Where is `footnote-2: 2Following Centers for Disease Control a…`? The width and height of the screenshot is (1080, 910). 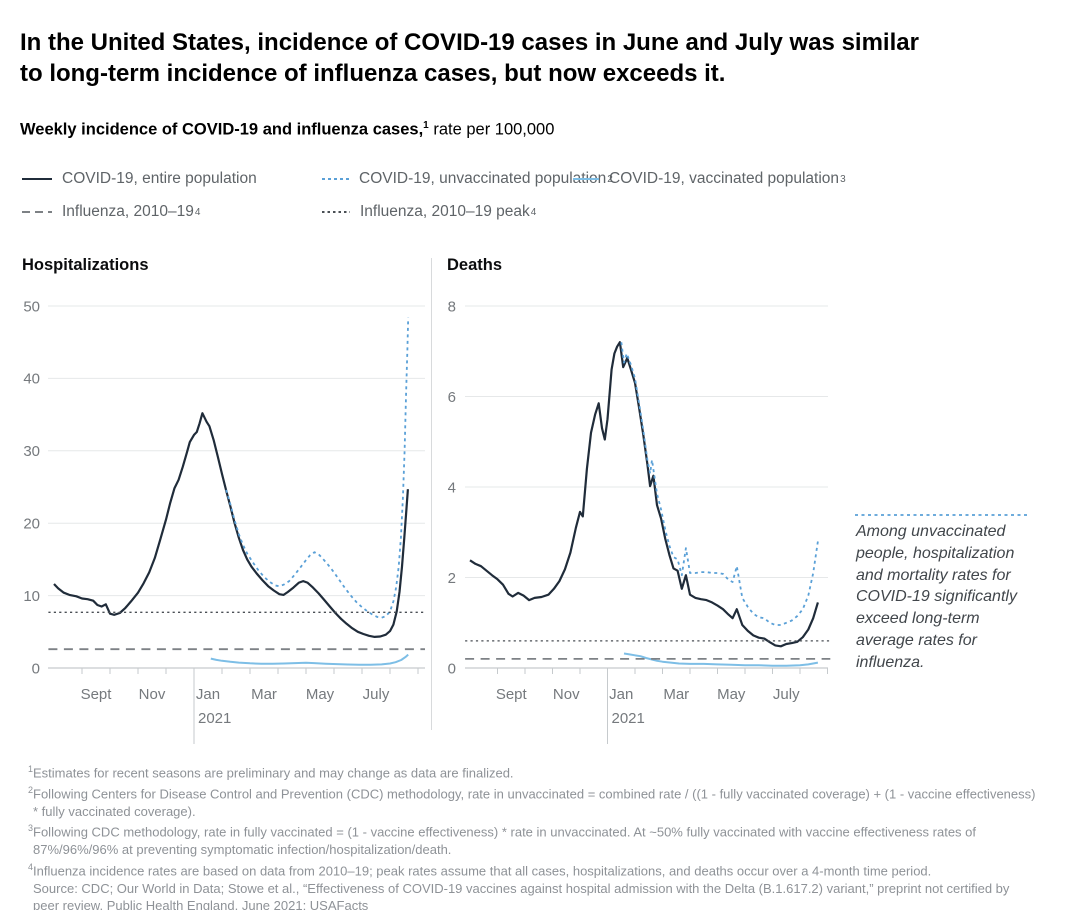 footnote-2: 2Following Centers for Disease Control a… is located at coordinates (532, 801).